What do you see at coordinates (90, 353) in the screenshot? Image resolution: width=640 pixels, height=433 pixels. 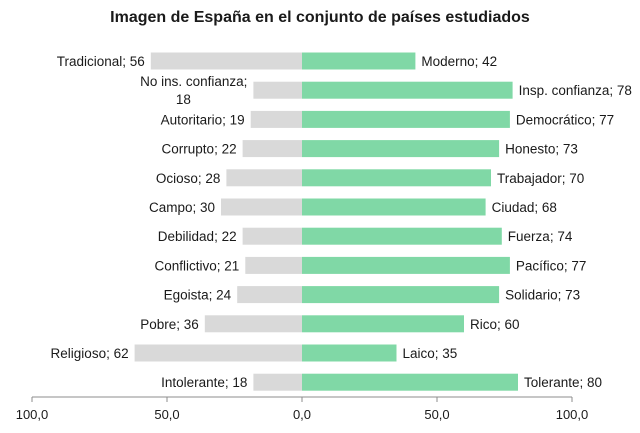 I see `left-bar-label: Religioso; 62` at bounding box center [90, 353].